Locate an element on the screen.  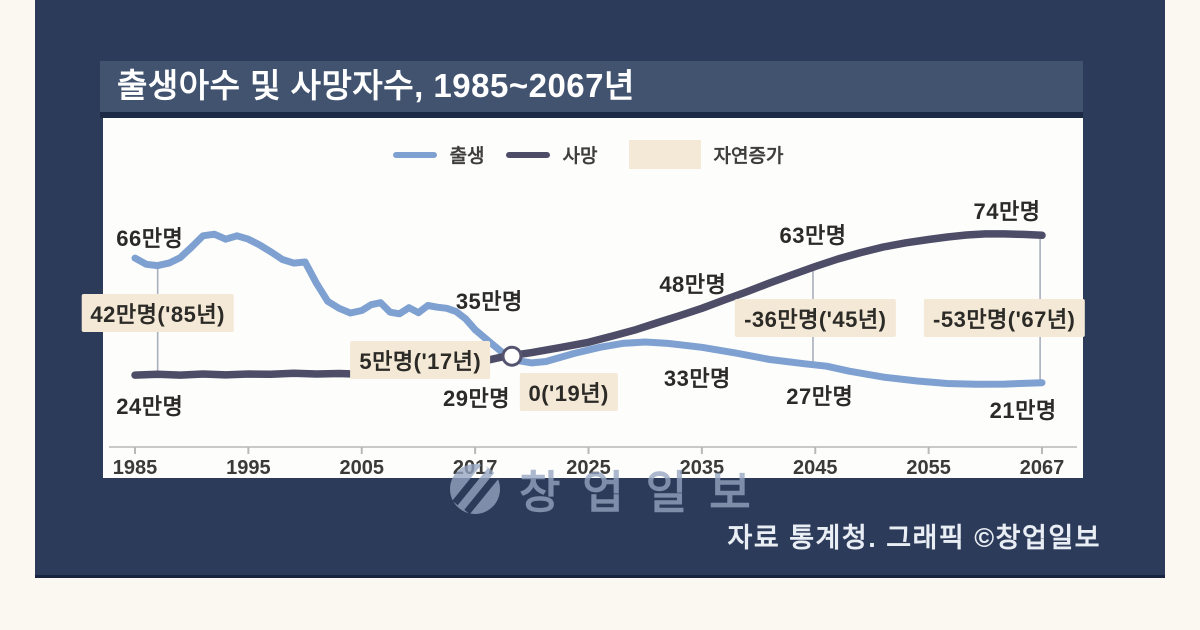
title-bar: 출생아수 및 사망자수, 1985~2067년 is located at coordinates (591, 89).